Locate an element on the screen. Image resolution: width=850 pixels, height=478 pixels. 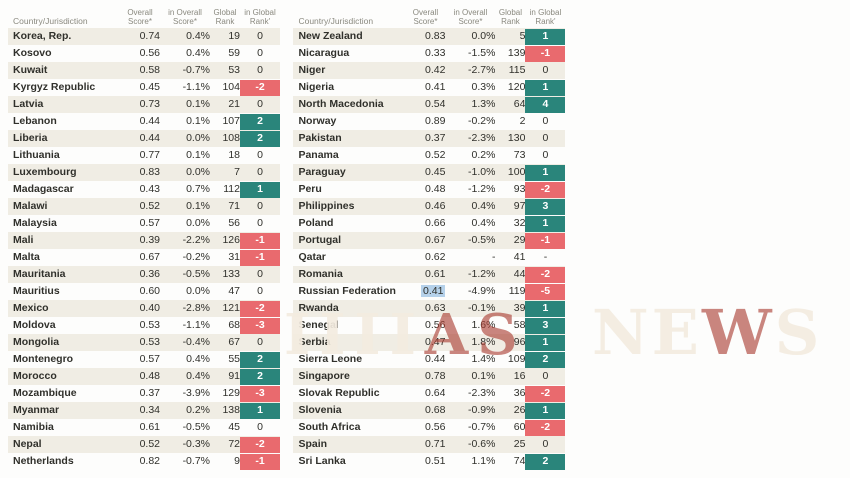
overall-score-change: 1.1% is located at coordinates (483, 461).